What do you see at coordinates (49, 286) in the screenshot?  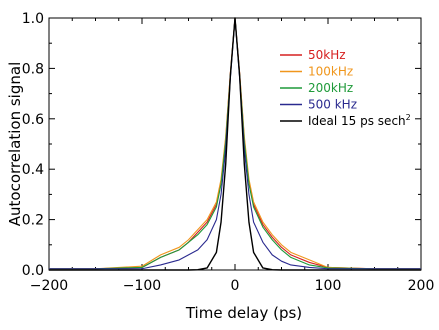 I see `x-tick-label: −200` at bounding box center [49, 286].